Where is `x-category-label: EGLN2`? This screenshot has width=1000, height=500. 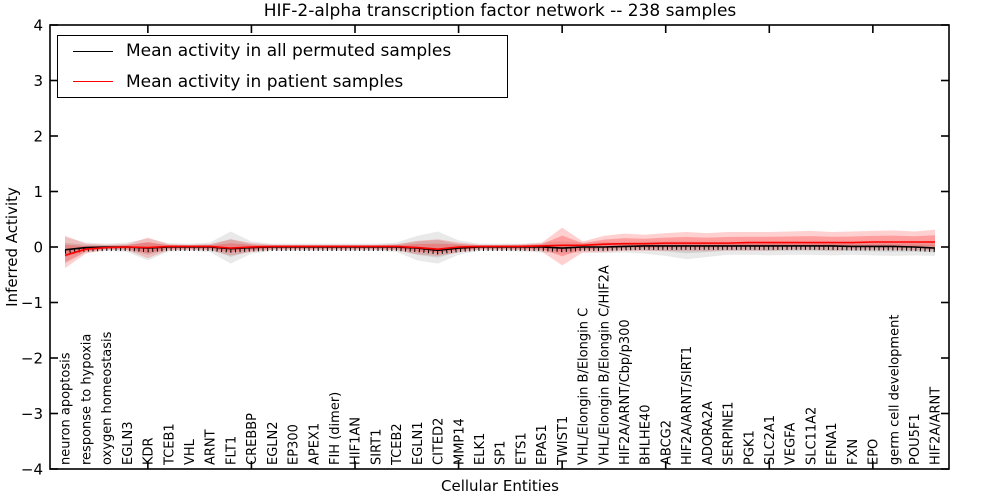 x-category-label: EGLN2 is located at coordinates (273, 443).